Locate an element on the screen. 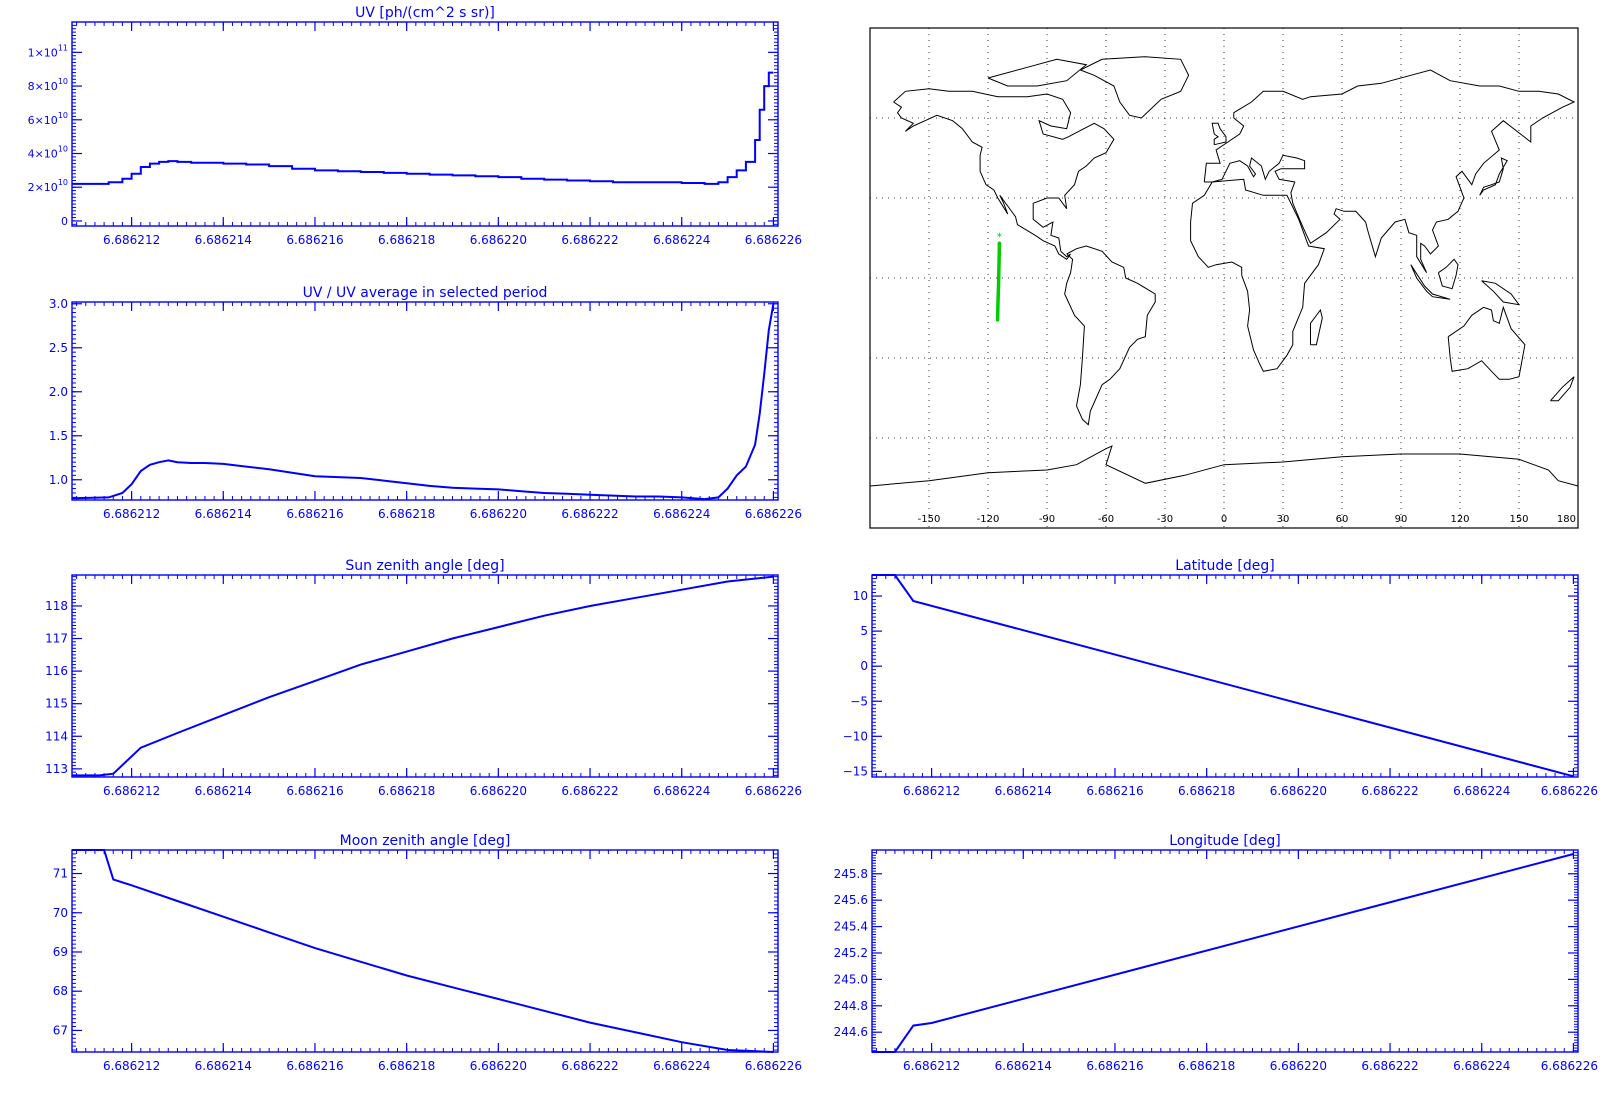 The width and height of the screenshot is (1600, 1104). longitude-x-tick-label: 6.686218 is located at coordinates (1206, 1066).